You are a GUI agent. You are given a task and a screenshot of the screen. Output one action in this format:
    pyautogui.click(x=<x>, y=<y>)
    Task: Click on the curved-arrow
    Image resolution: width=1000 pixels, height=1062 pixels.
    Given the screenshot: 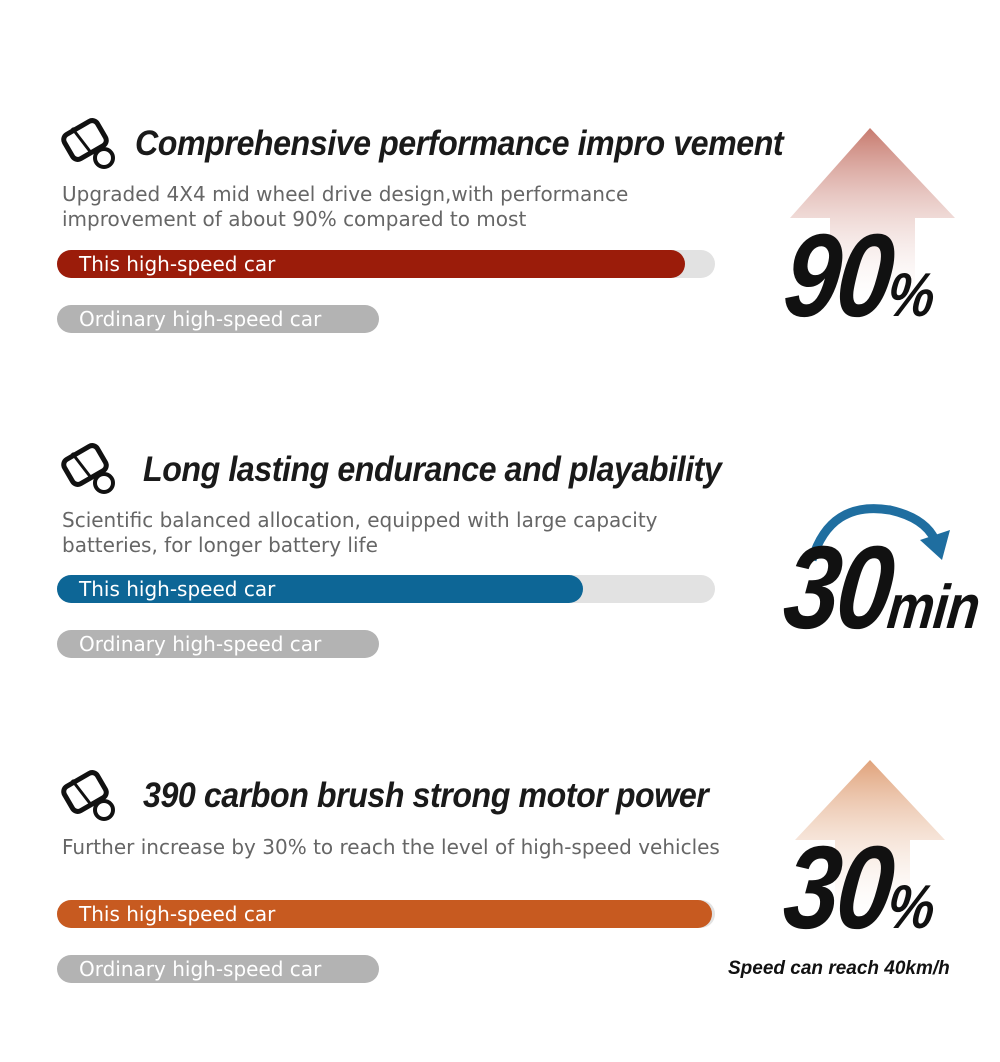 What is the action you would take?
    pyautogui.click(x=873, y=533)
    